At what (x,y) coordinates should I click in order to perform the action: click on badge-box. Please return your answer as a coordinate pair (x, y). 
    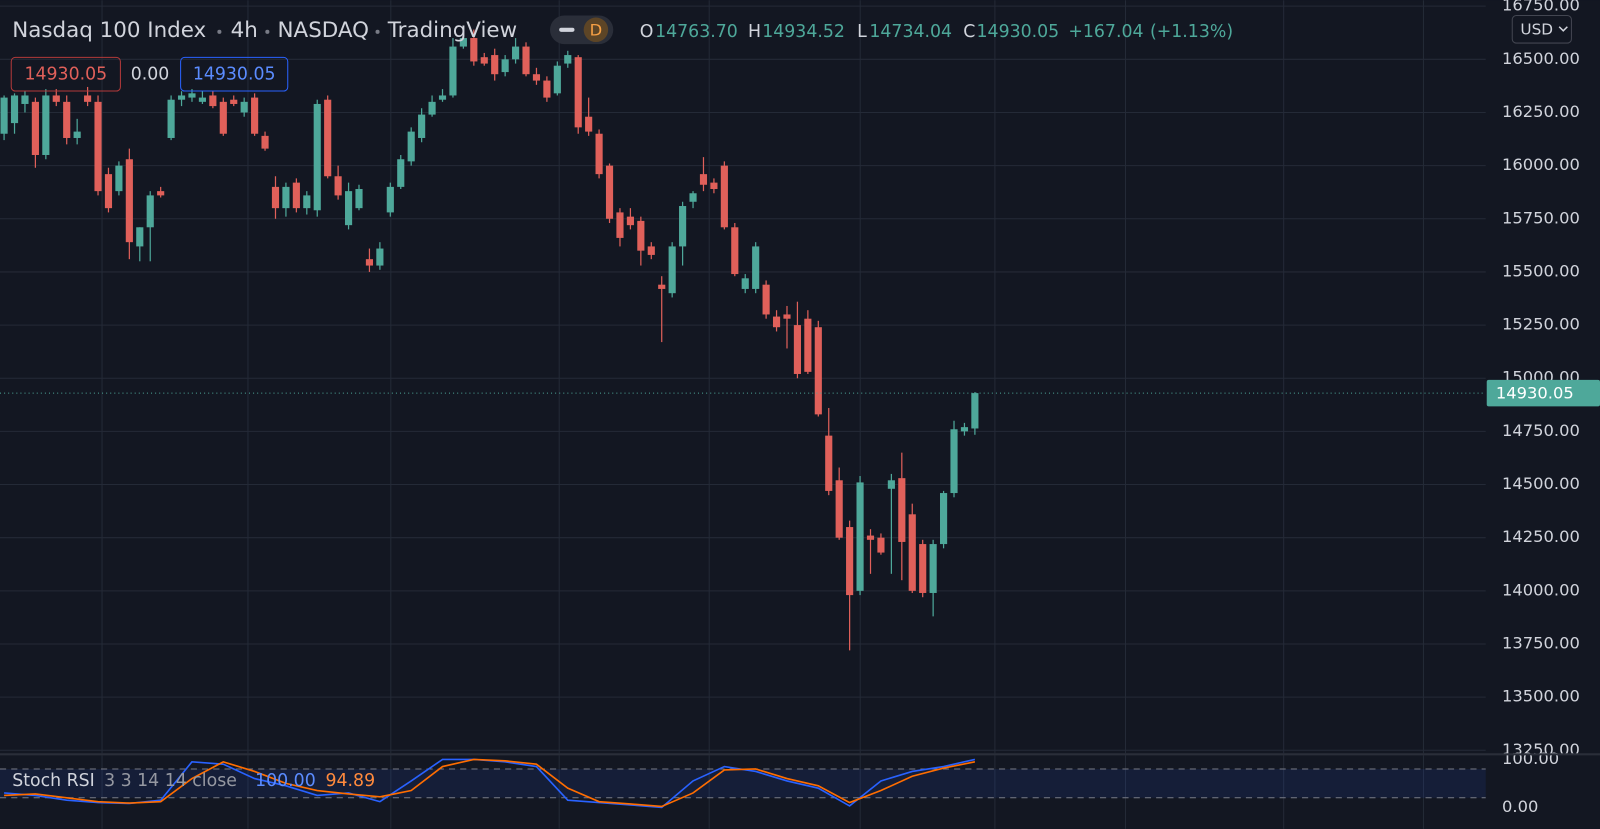
    Looking at the image, I should click on (65, 74).